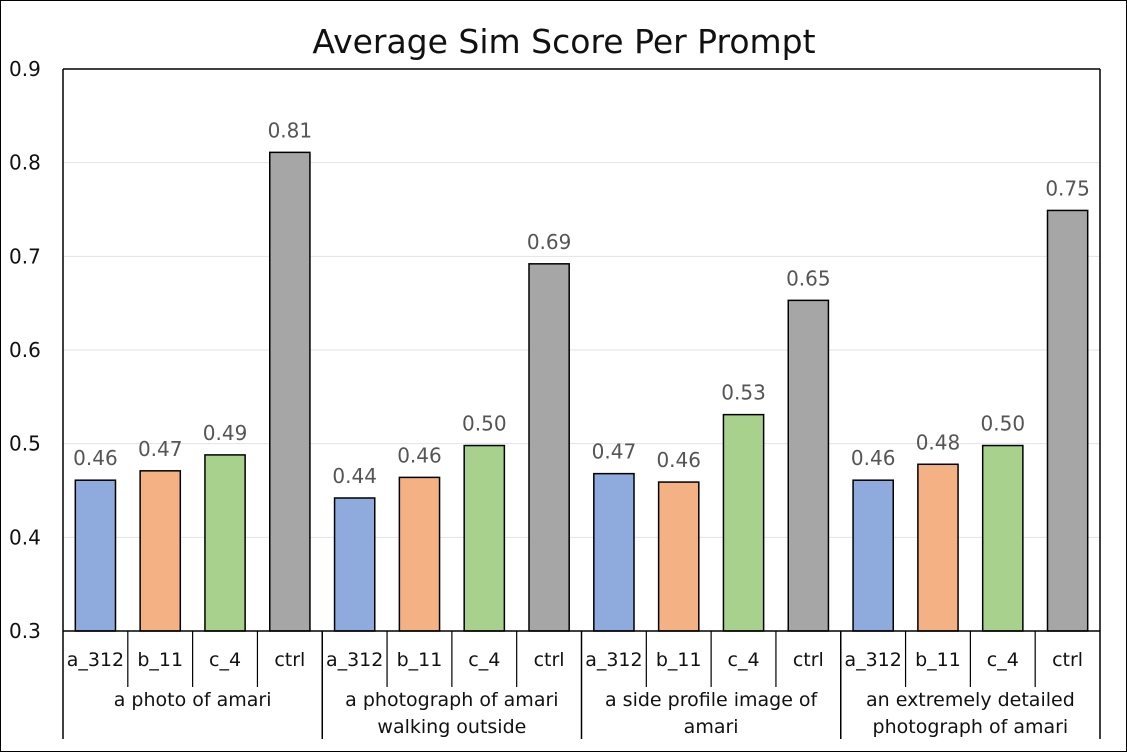  Describe the element at coordinates (290, 130) in the screenshot. I see `data-label: 0.81` at that location.